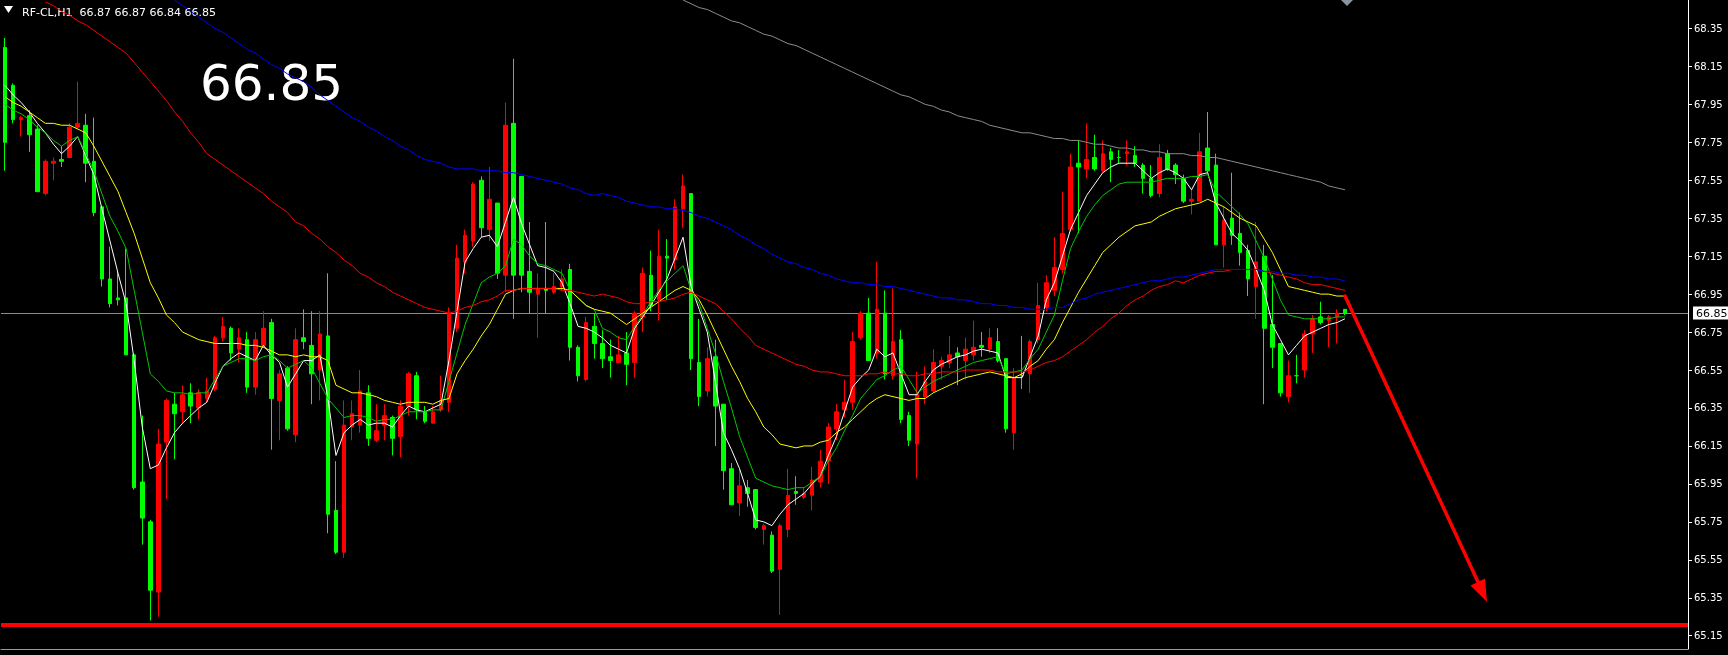 This screenshot has height=655, width=1728. Describe the element at coordinates (1708, 598) in the screenshot. I see `y-tick-label: 65.35` at that location.